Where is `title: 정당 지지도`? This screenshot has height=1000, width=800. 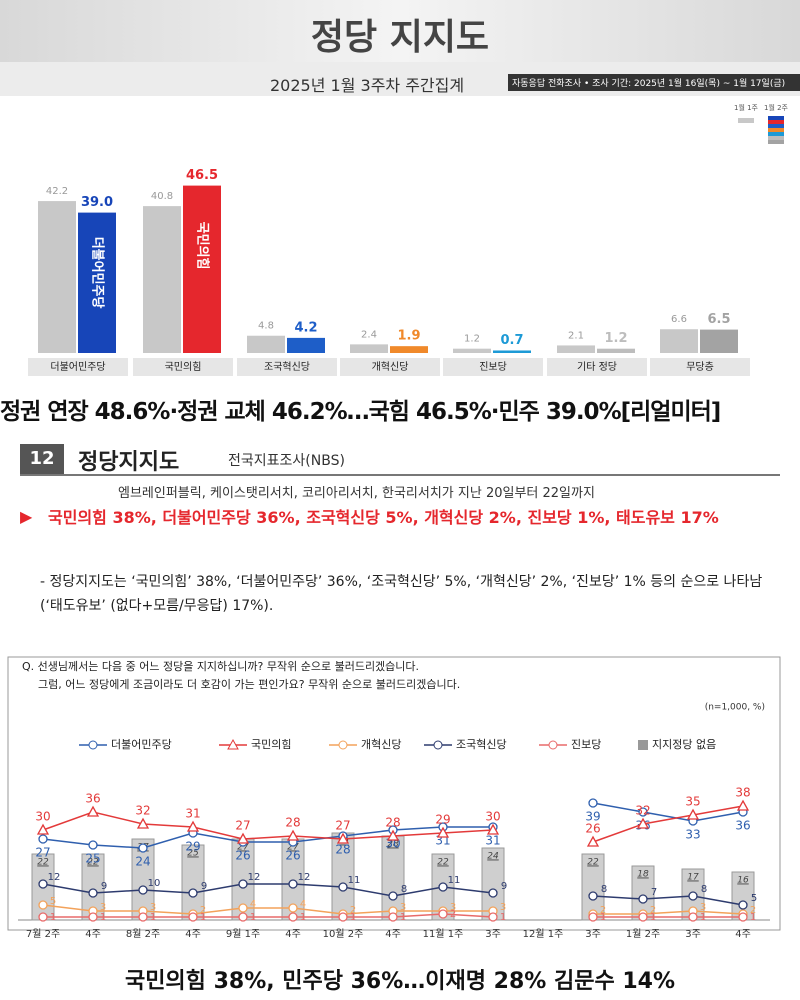
title: 정당 지지도 is located at coordinates (400, 37).